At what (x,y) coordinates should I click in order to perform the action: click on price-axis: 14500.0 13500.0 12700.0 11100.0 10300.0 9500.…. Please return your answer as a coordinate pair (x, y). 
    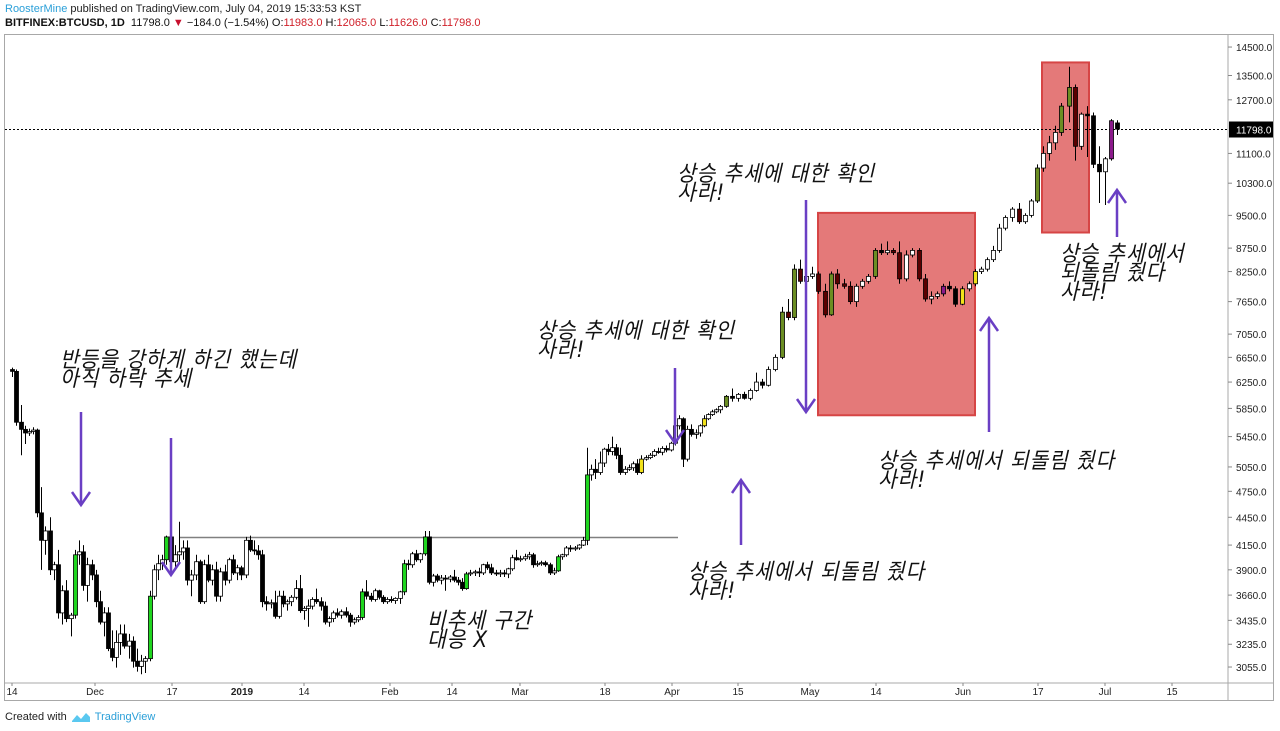
    Looking at the image, I should click on (1250, 367).